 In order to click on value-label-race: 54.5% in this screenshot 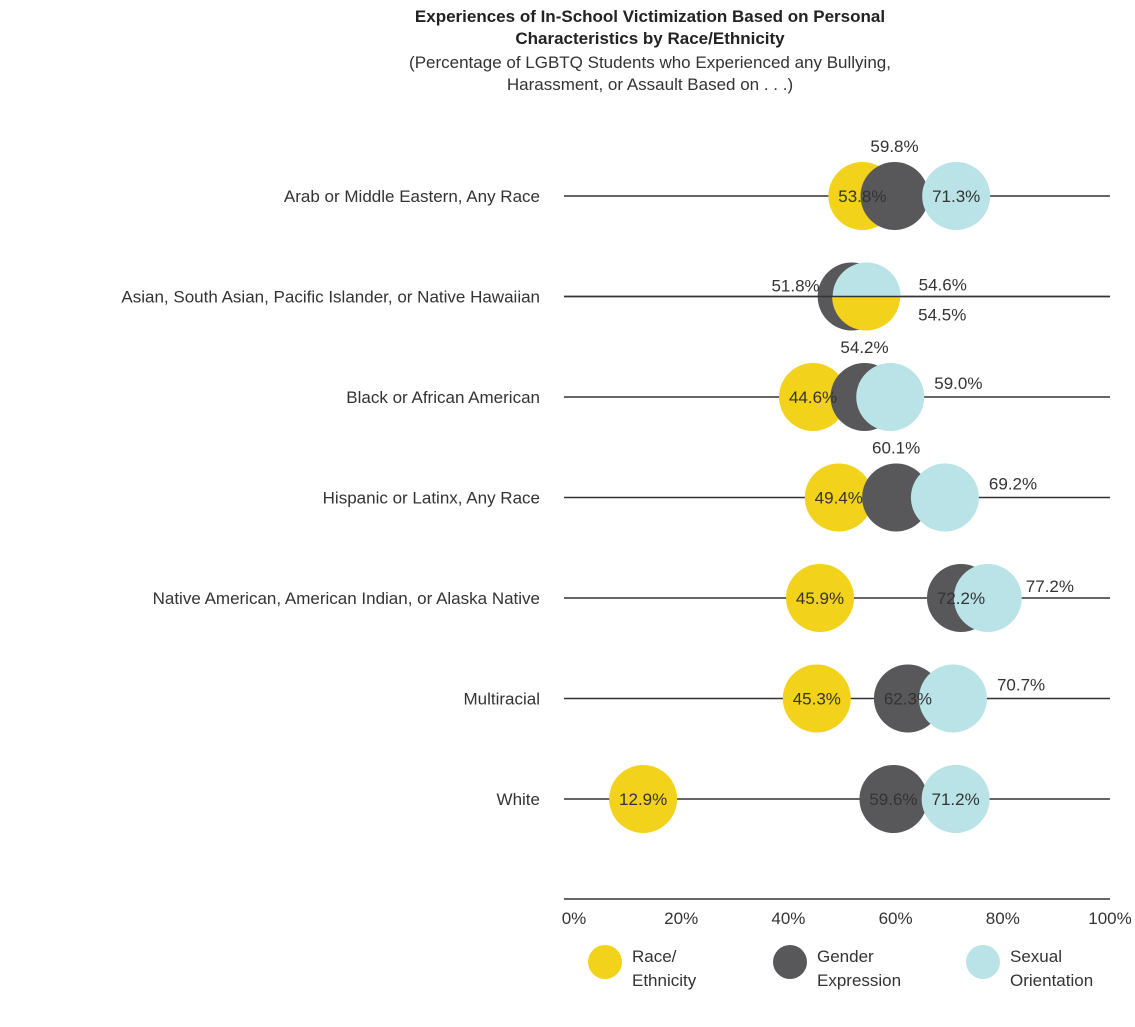, I will do `click(942, 315)`.